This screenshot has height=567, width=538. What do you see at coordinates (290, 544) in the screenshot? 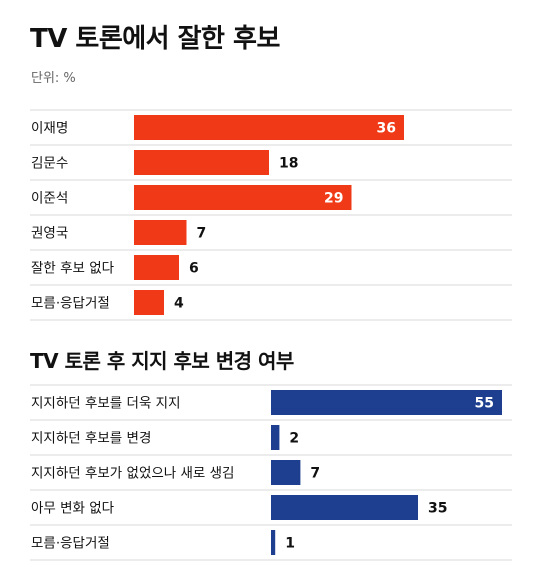
I see `chart2-value-label: 1` at bounding box center [290, 544].